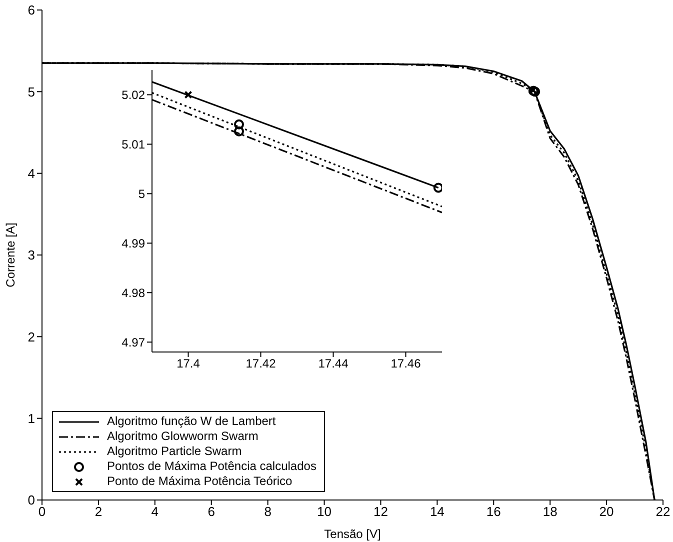 The height and width of the screenshot is (542, 673). I want to click on legend-label: Ponto de Máxima Potência Teórico, so click(199, 481).